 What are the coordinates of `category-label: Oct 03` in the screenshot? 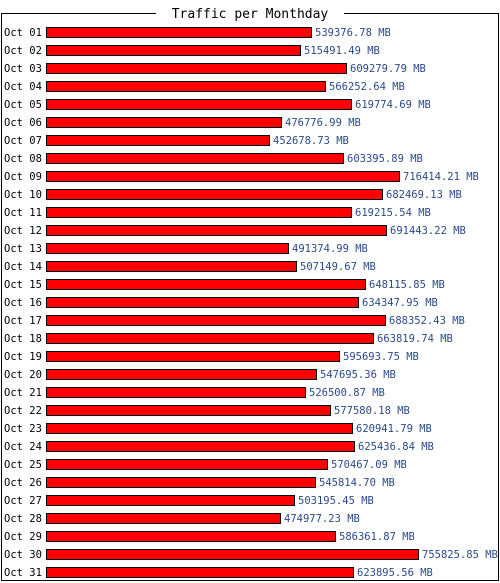 It's located at (23, 69).